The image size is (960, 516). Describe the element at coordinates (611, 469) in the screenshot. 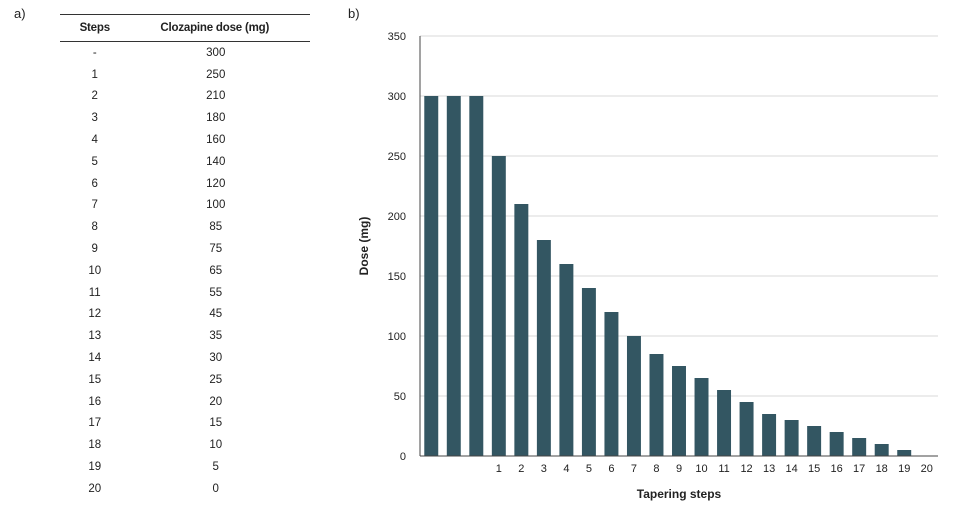

I see `x-tick-label: 6` at that location.